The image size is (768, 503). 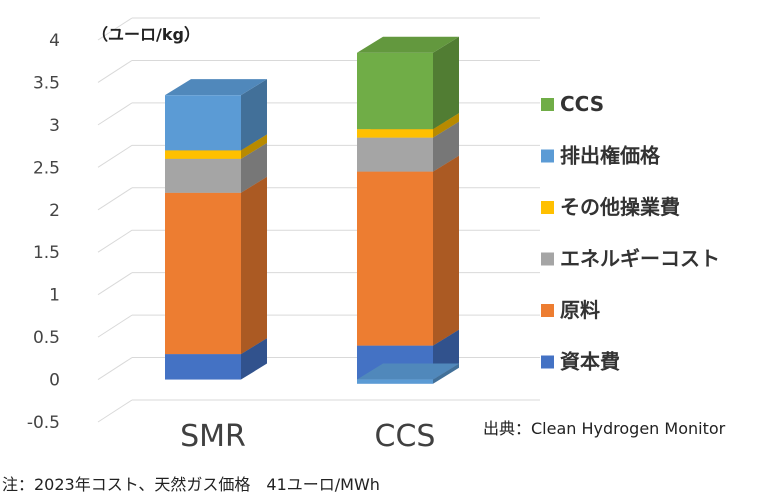 I want to click on legend-item: エネルギーコスト, so click(x=630, y=259).